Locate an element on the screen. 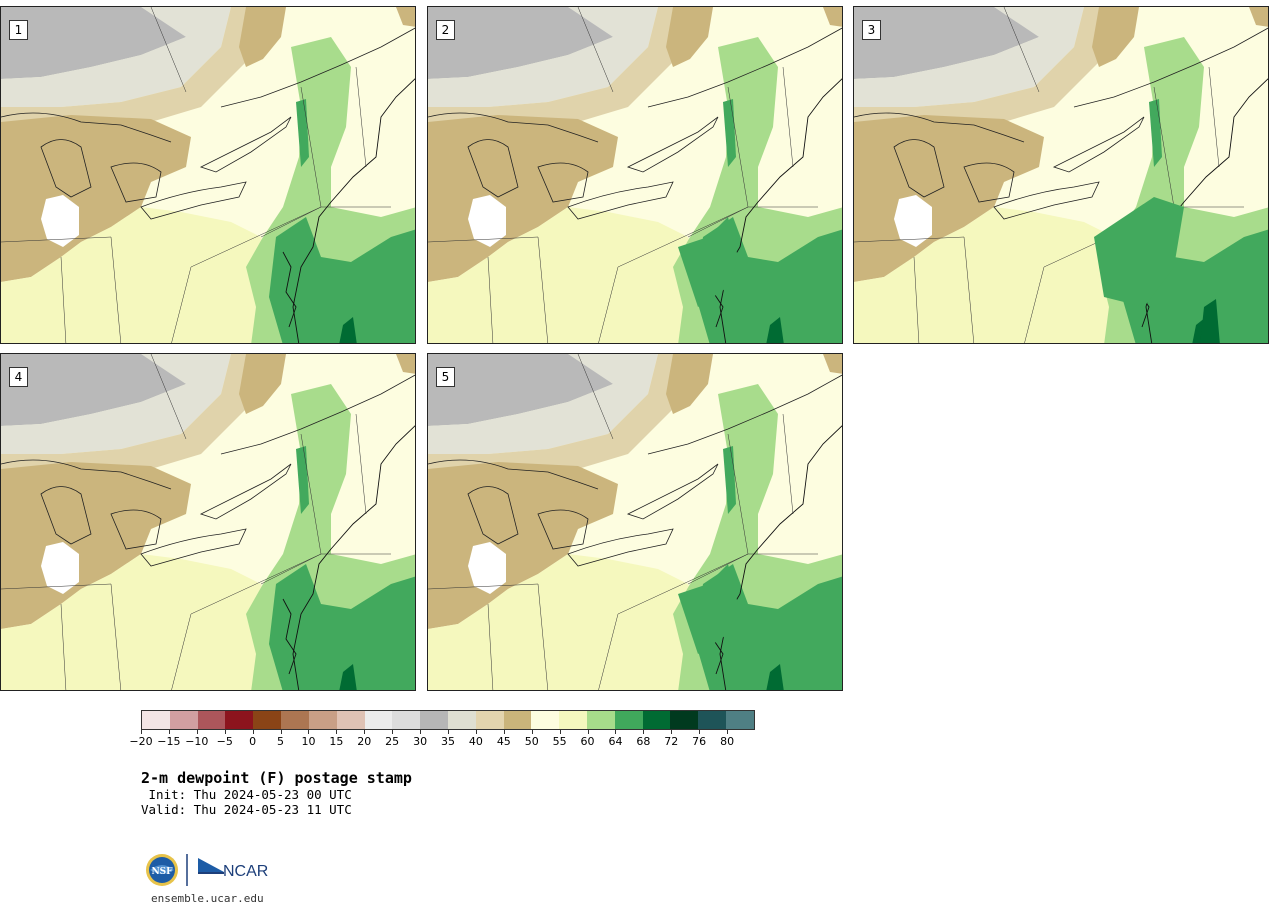 The width and height of the screenshot is (1280, 910). map-panel-4: 4 is located at coordinates (208, 522).